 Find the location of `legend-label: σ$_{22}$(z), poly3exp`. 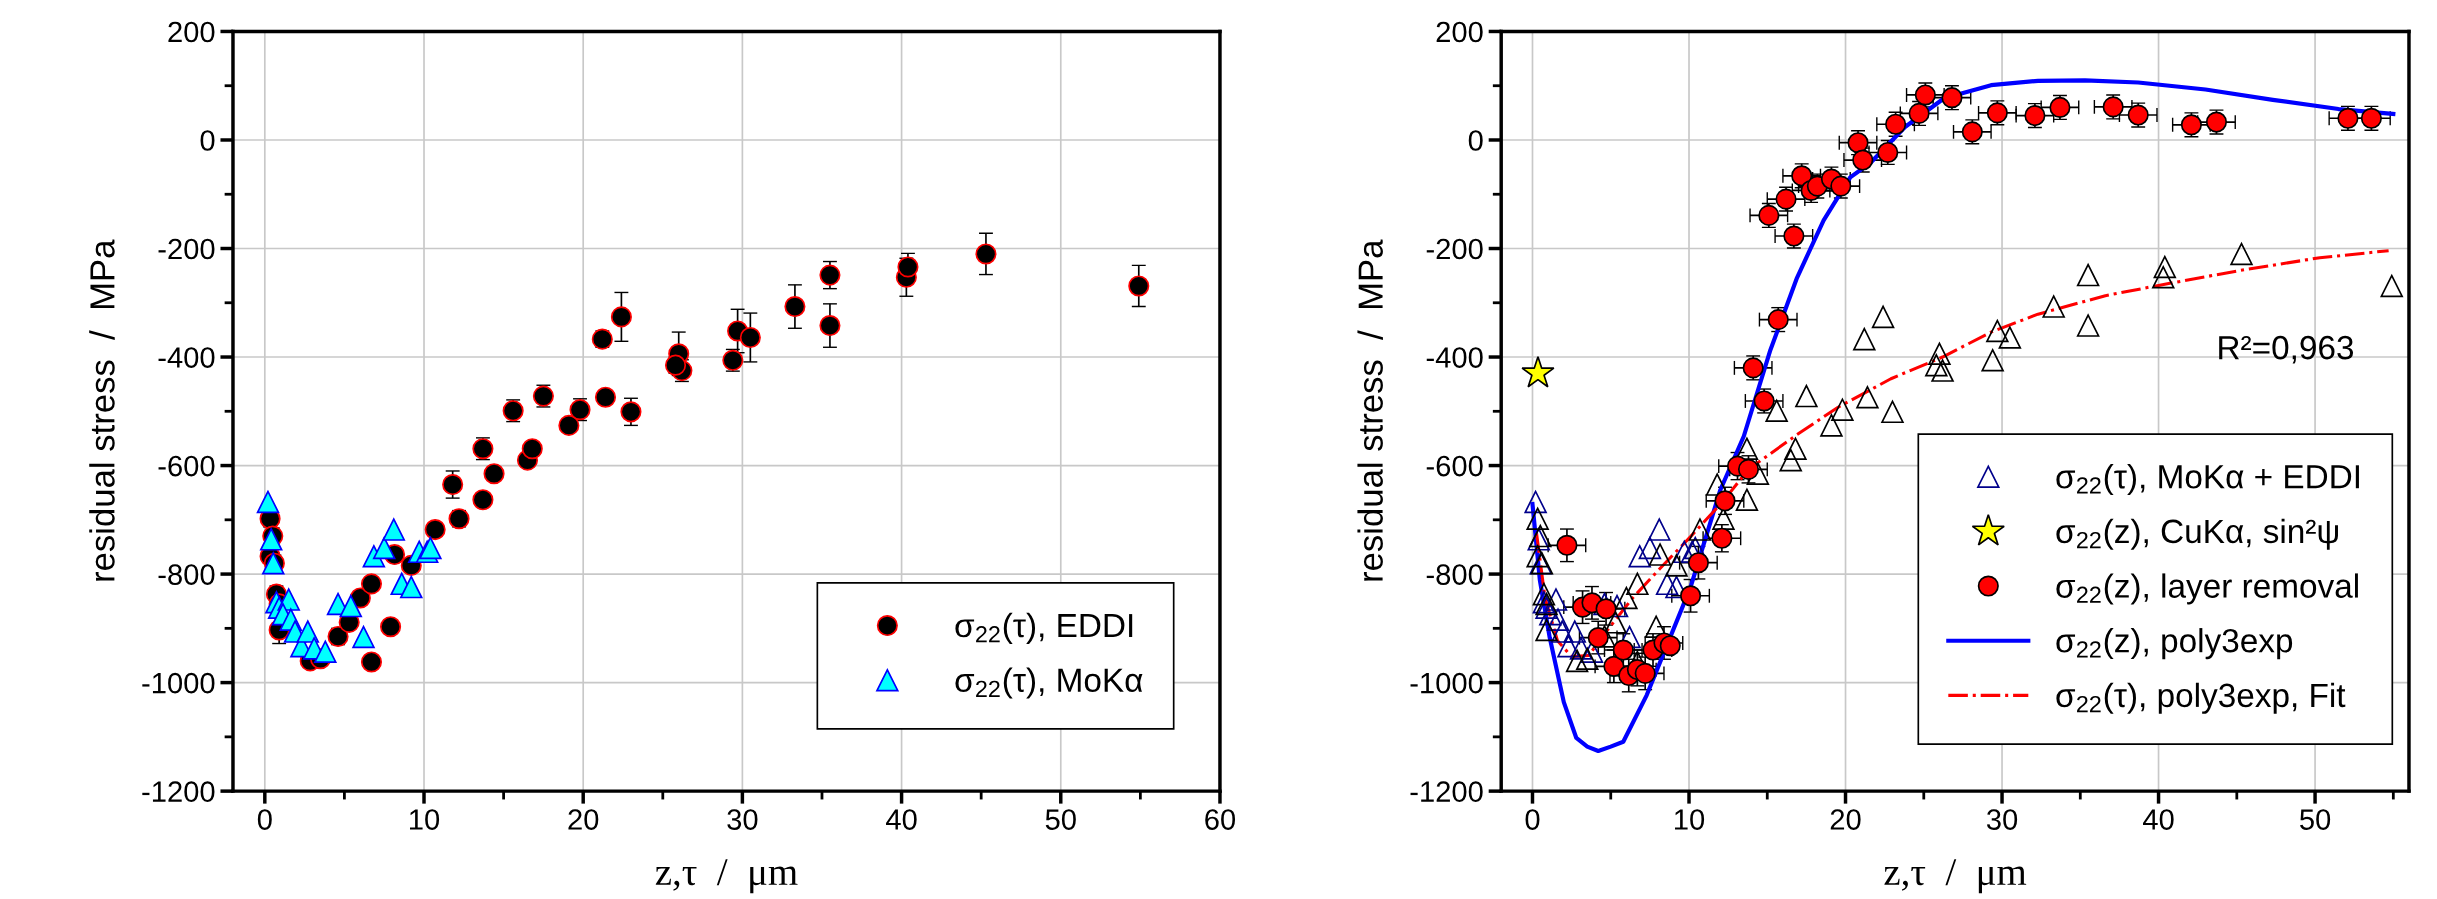

legend-label: σ$_{22}$(z), poly3exp is located at coordinates (2174, 644).